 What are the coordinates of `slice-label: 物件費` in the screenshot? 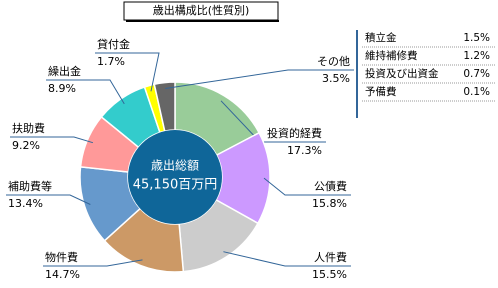 It's located at (61, 257).